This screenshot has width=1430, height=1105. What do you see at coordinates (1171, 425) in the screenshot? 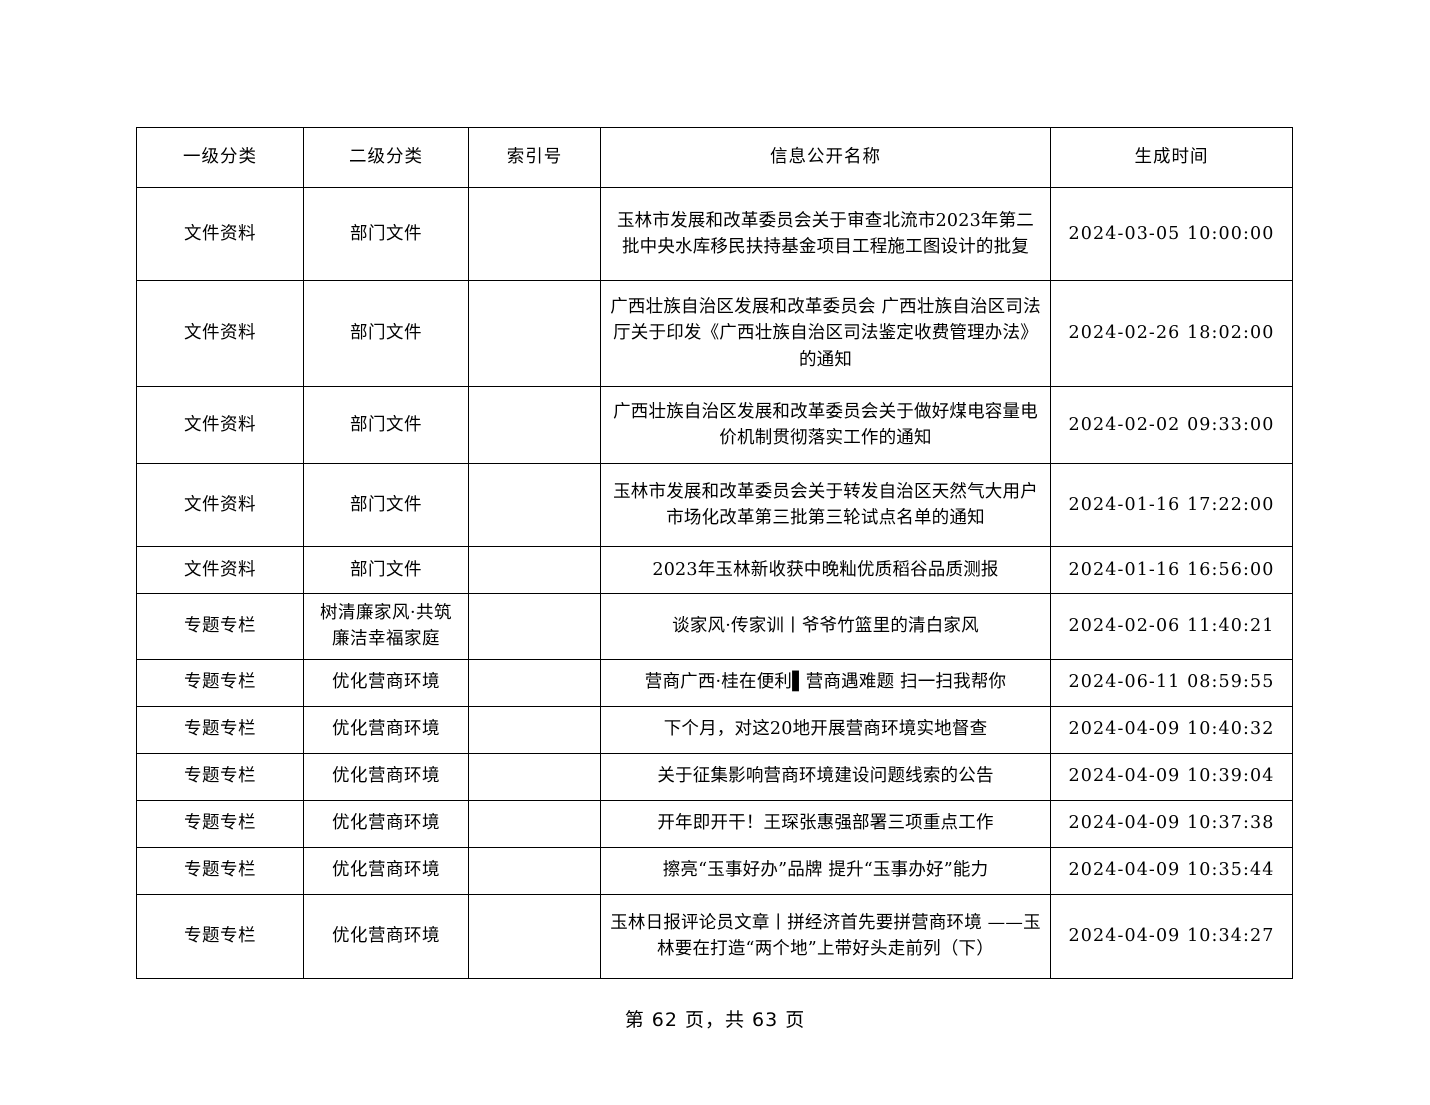
I see `cell-created-at: 2024-02-02 09:33:00` at bounding box center [1171, 425].